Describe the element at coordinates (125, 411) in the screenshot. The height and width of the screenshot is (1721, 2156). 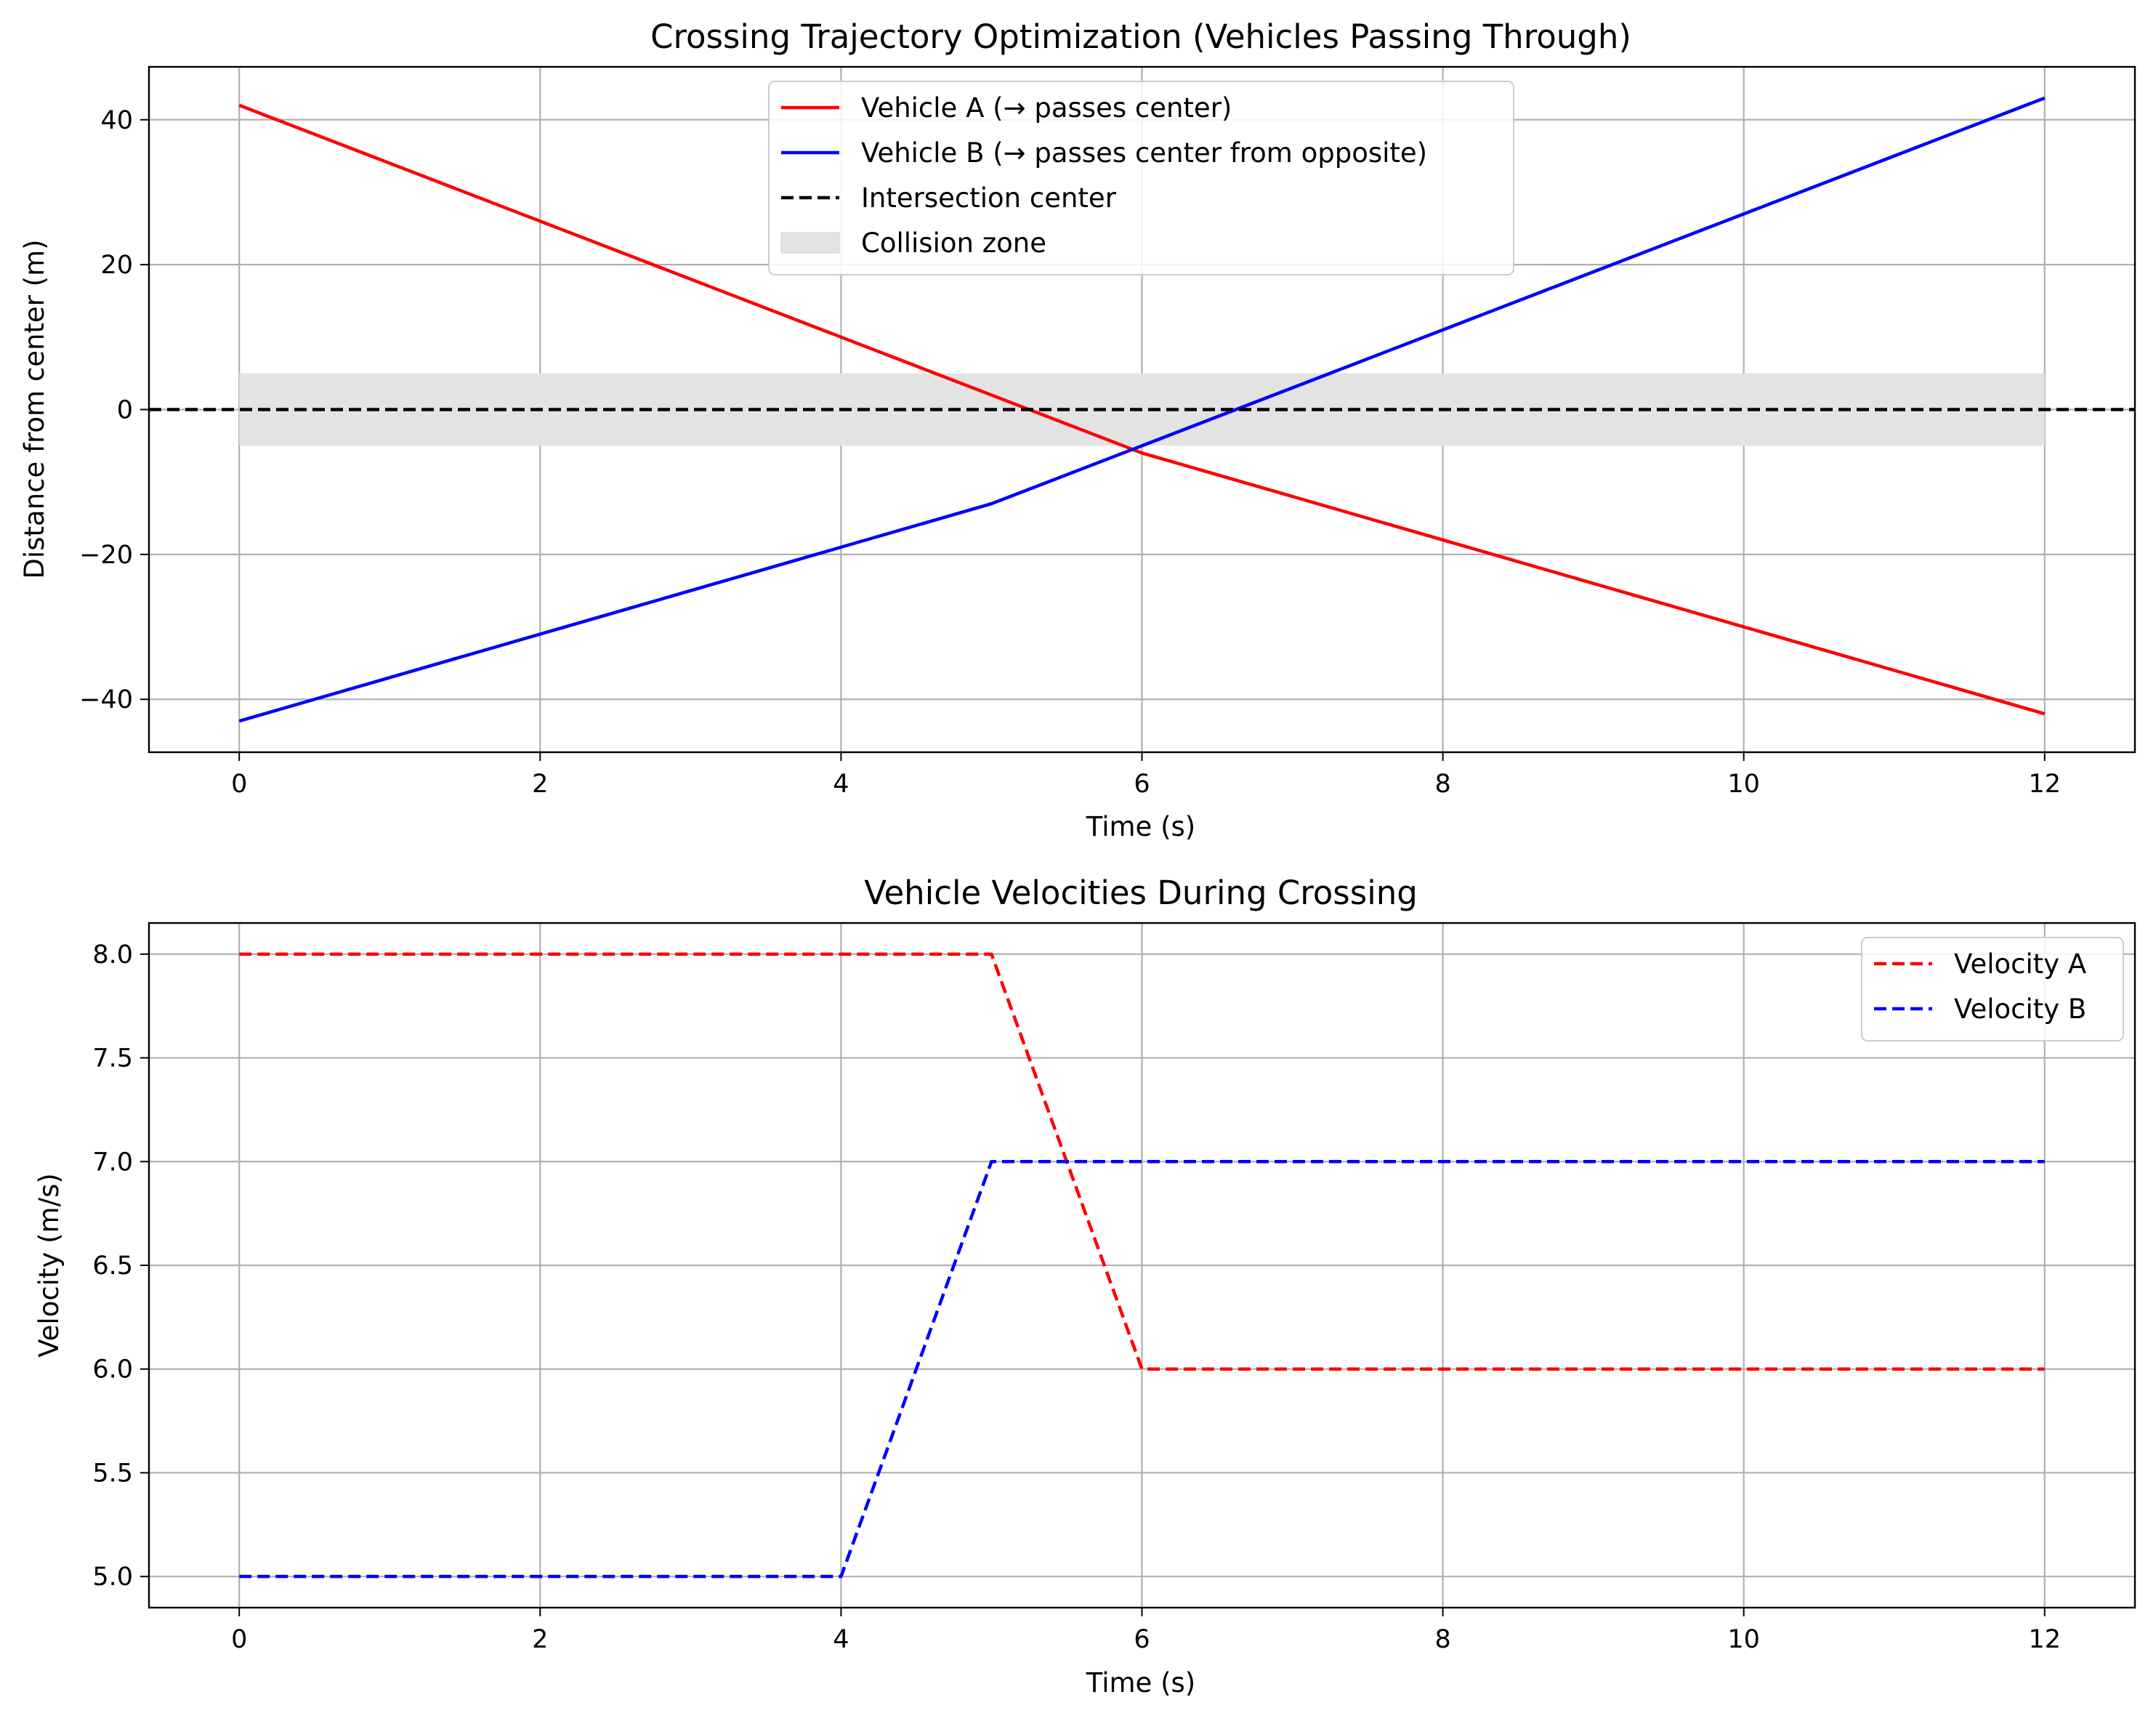
I see `y-tick-label: 0` at that location.